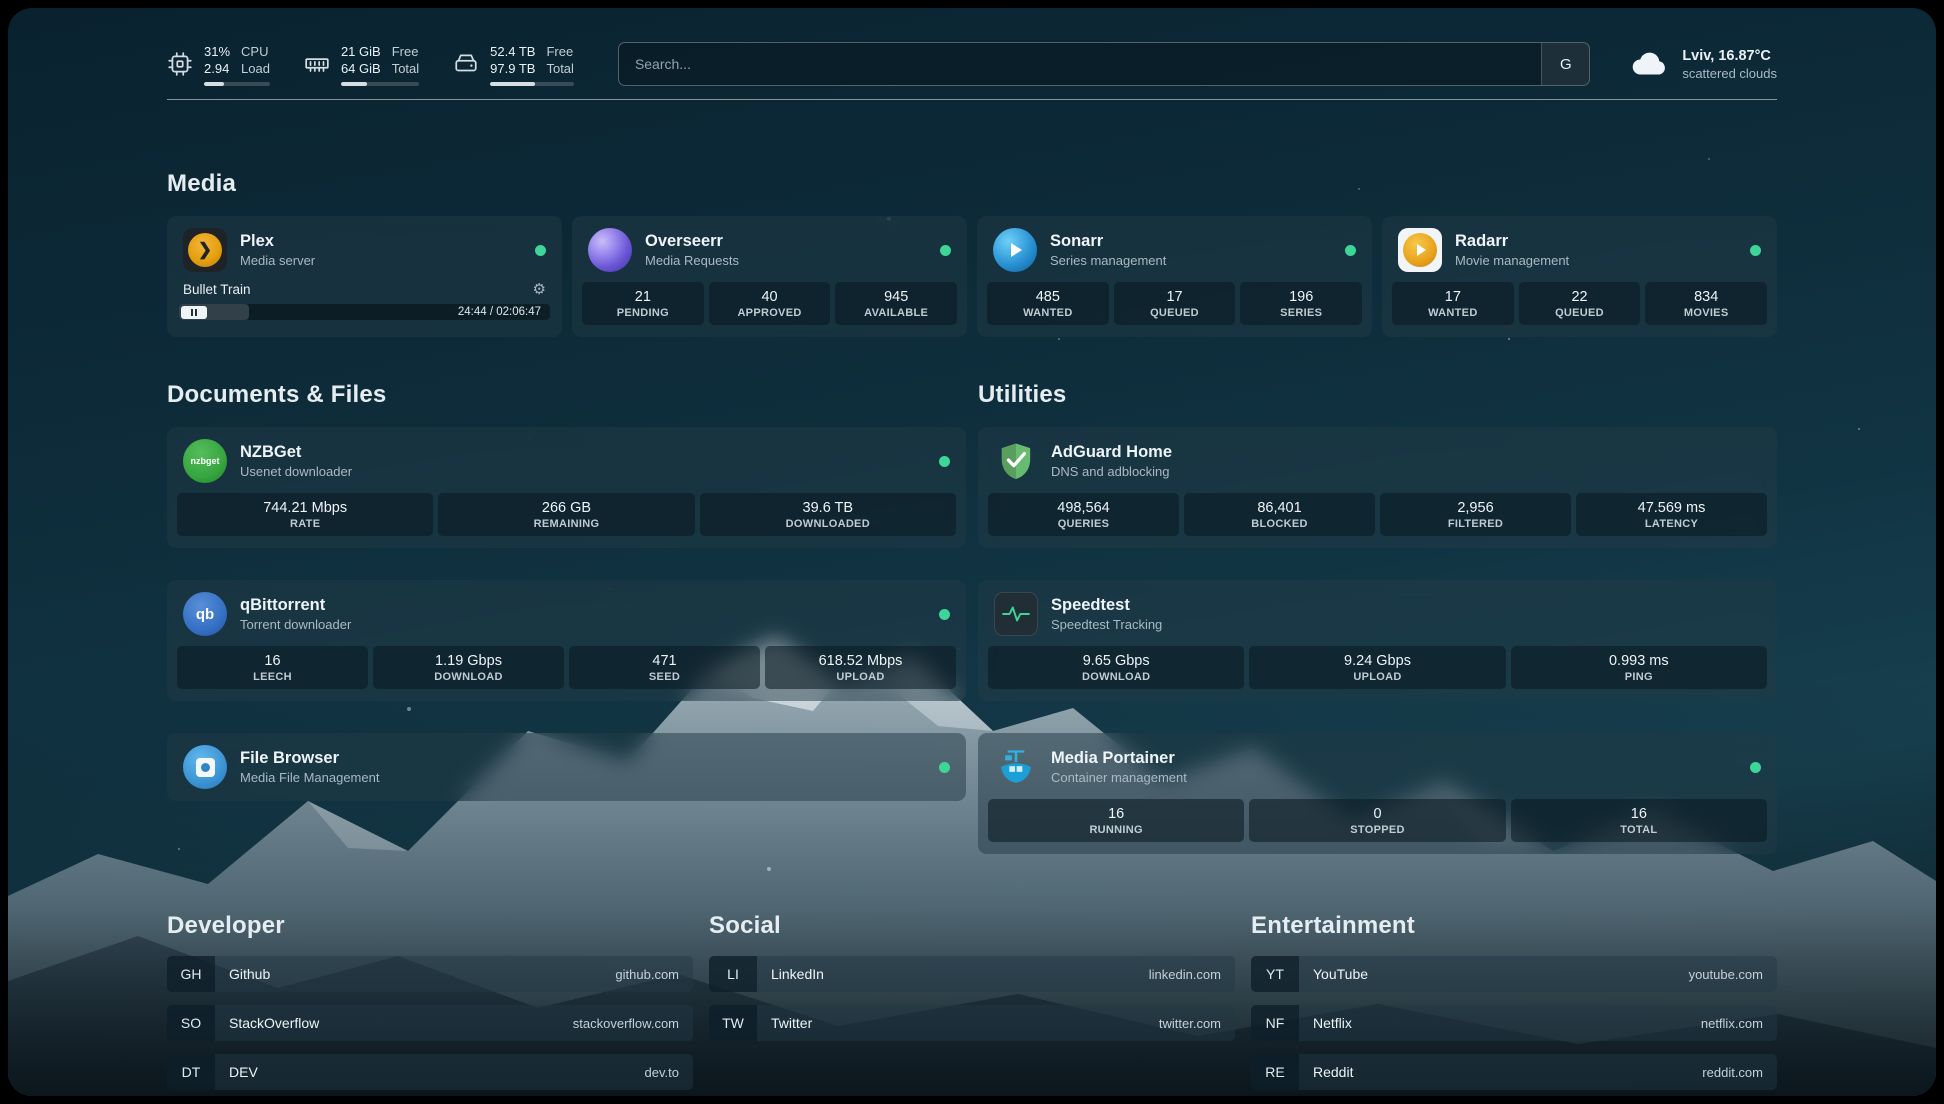  Describe the element at coordinates (1275, 1072) in the screenshot. I see `bookmark-abbr: RE` at that location.